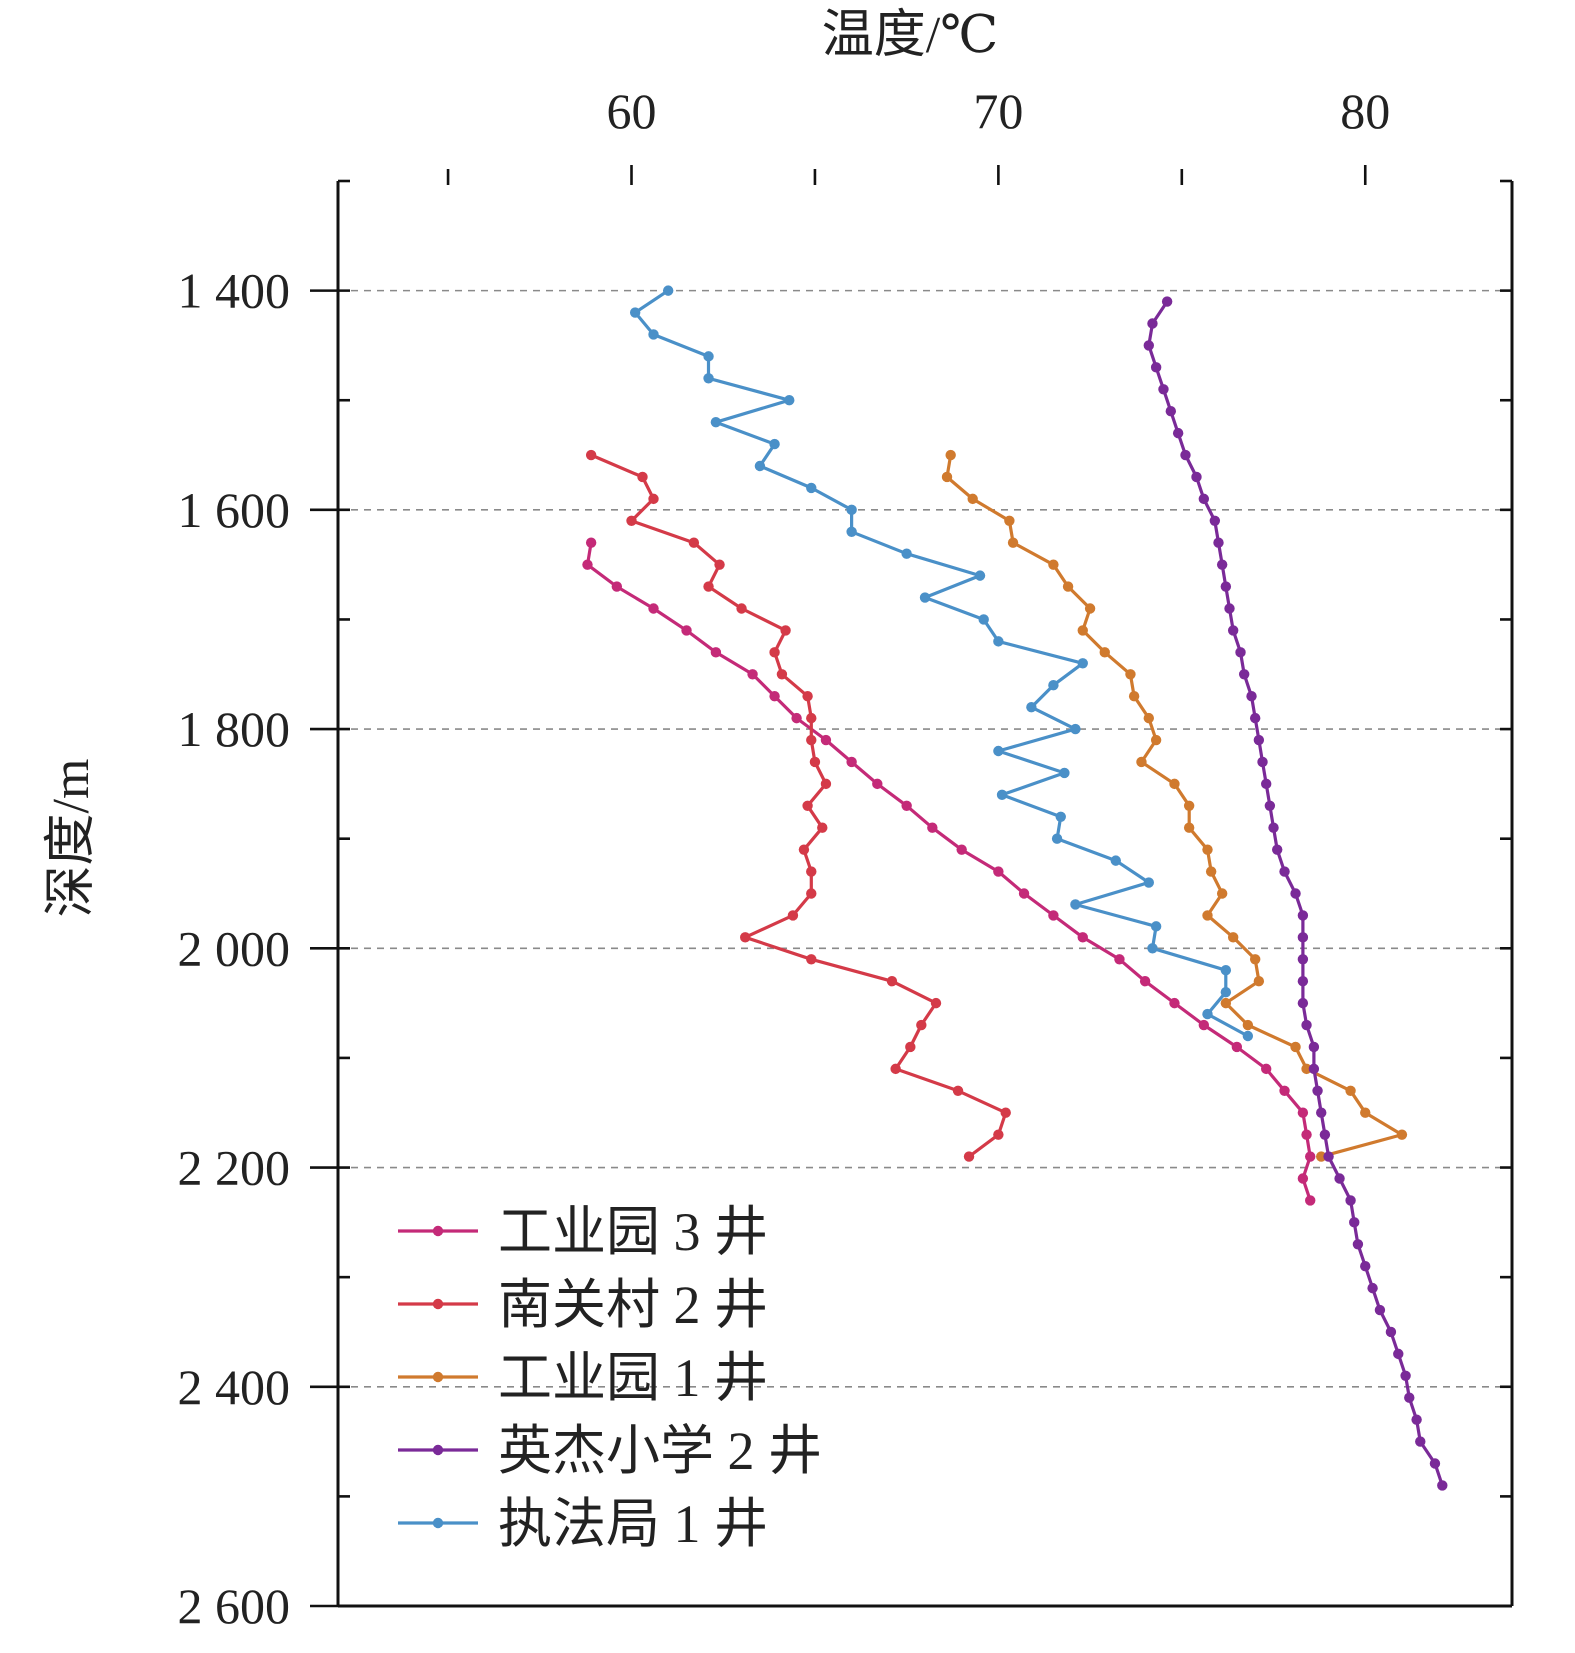 This screenshot has width=1575, height=1653. Describe the element at coordinates (234, 1606) in the screenshot. I see `y-tick-label-2600: 2 600` at that location.